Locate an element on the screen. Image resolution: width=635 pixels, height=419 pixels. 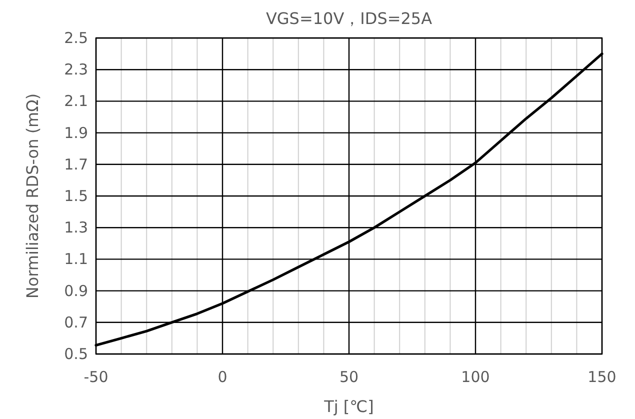
x-tick-label: 0 is located at coordinates (223, 377).